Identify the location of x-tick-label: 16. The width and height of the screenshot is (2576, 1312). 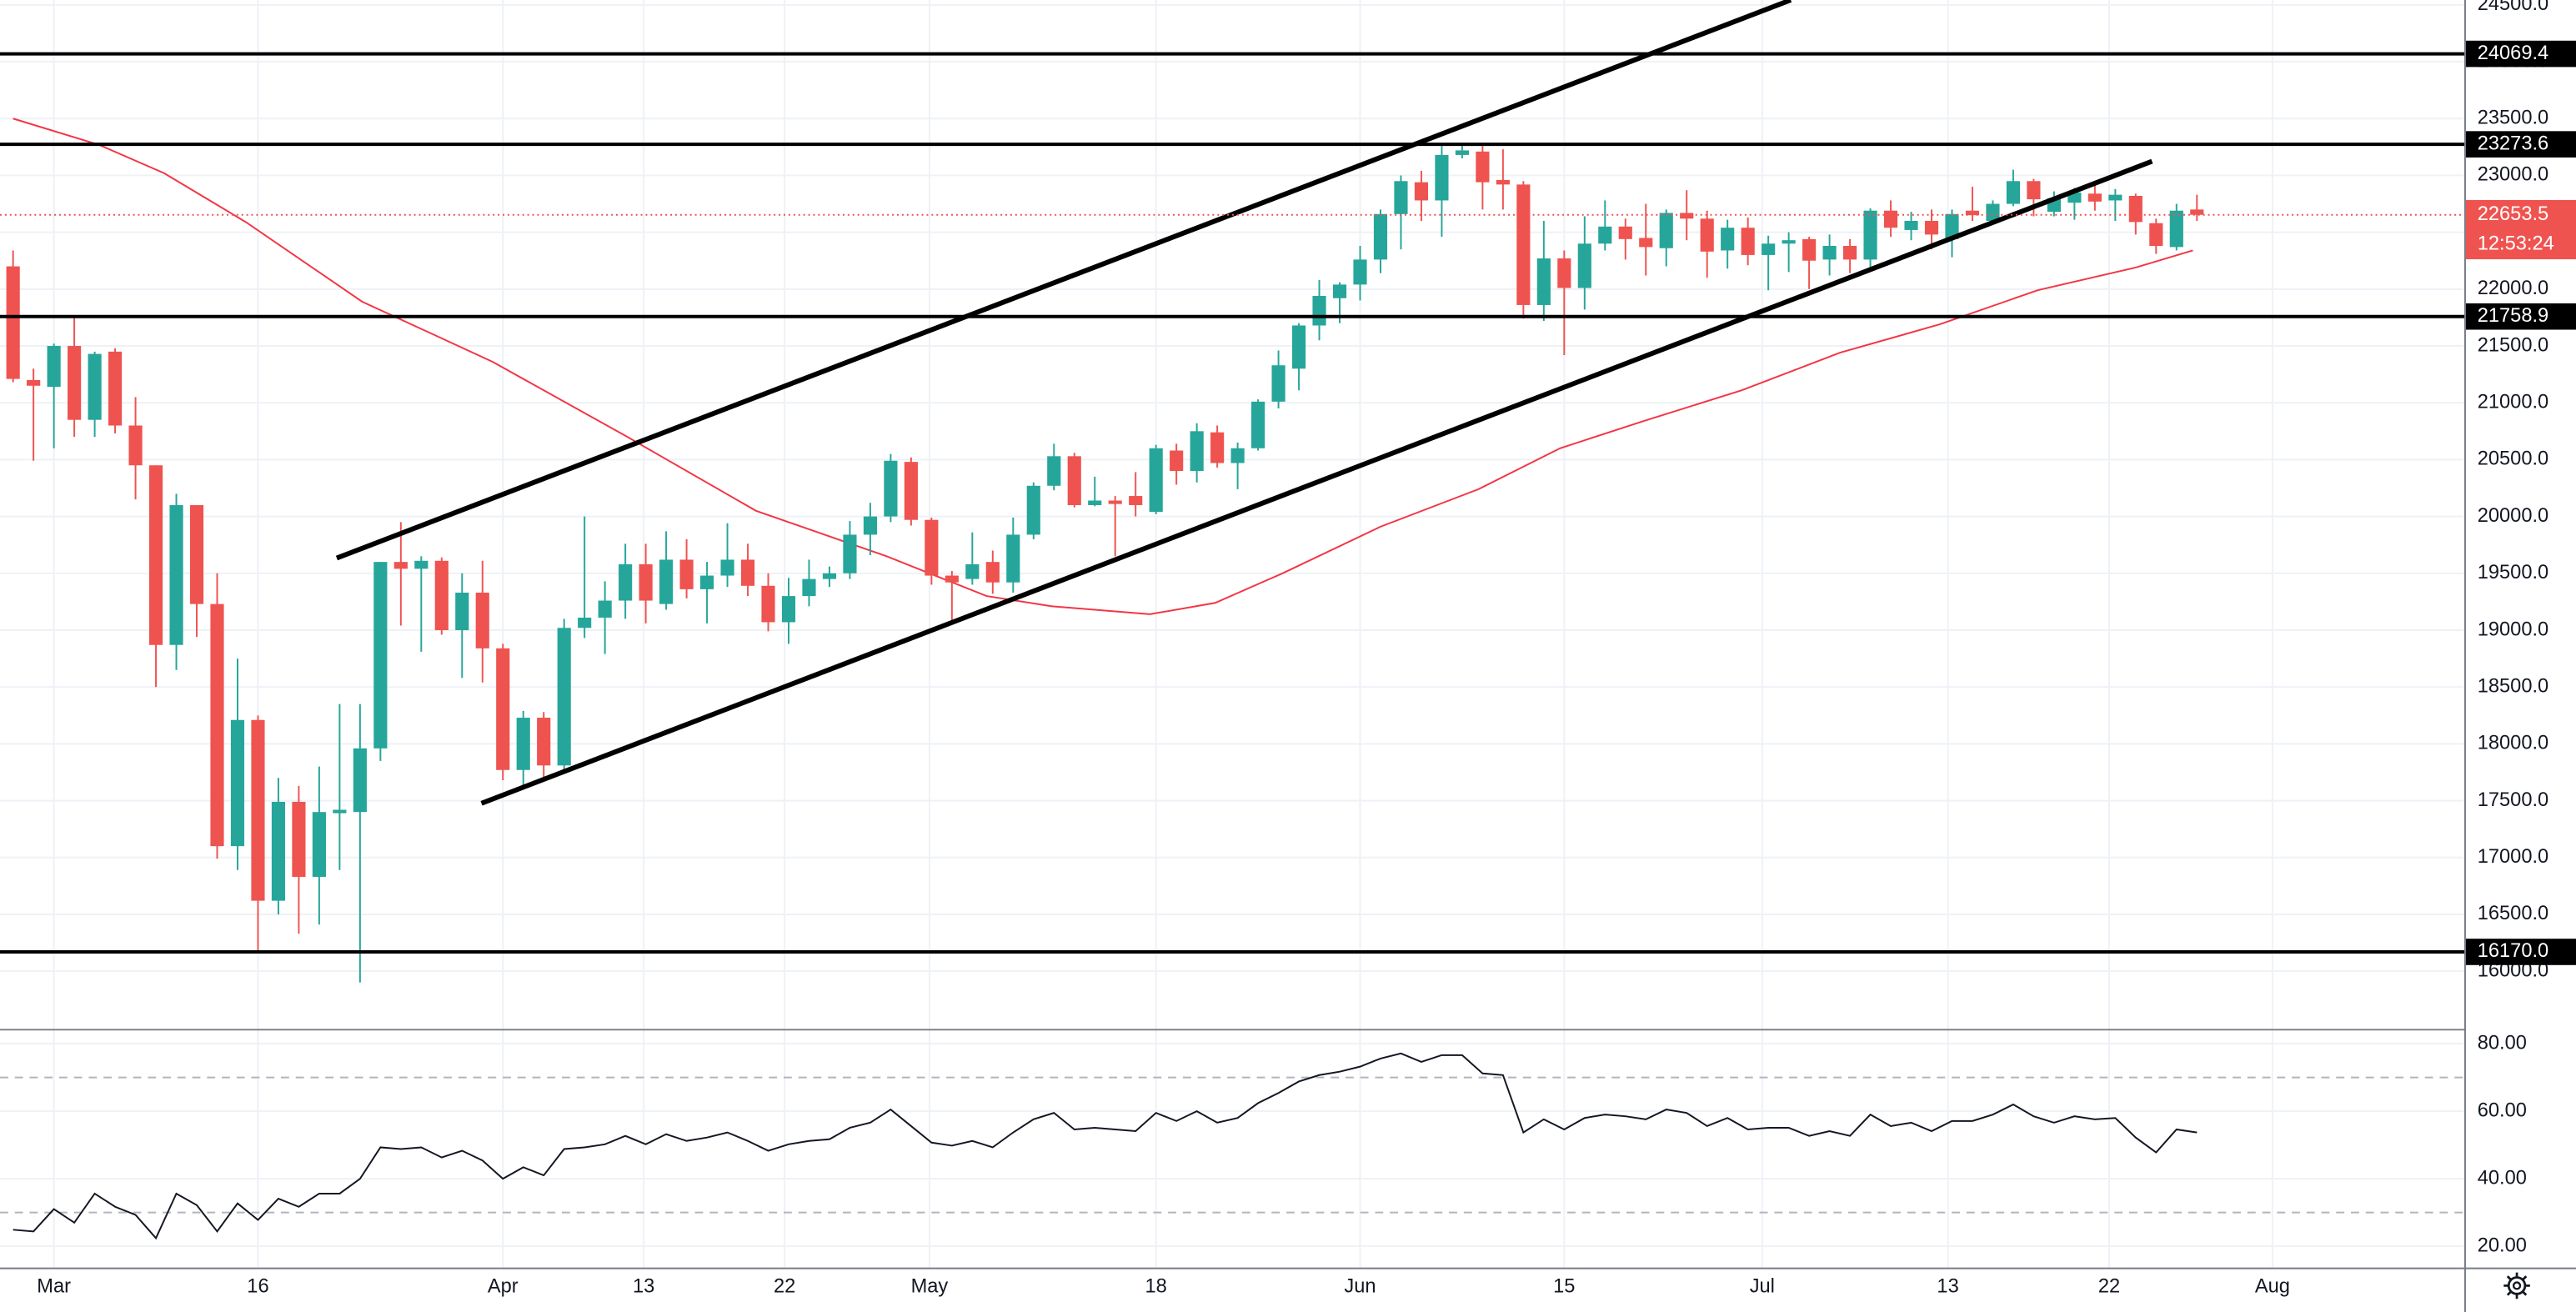
(257, 1287).